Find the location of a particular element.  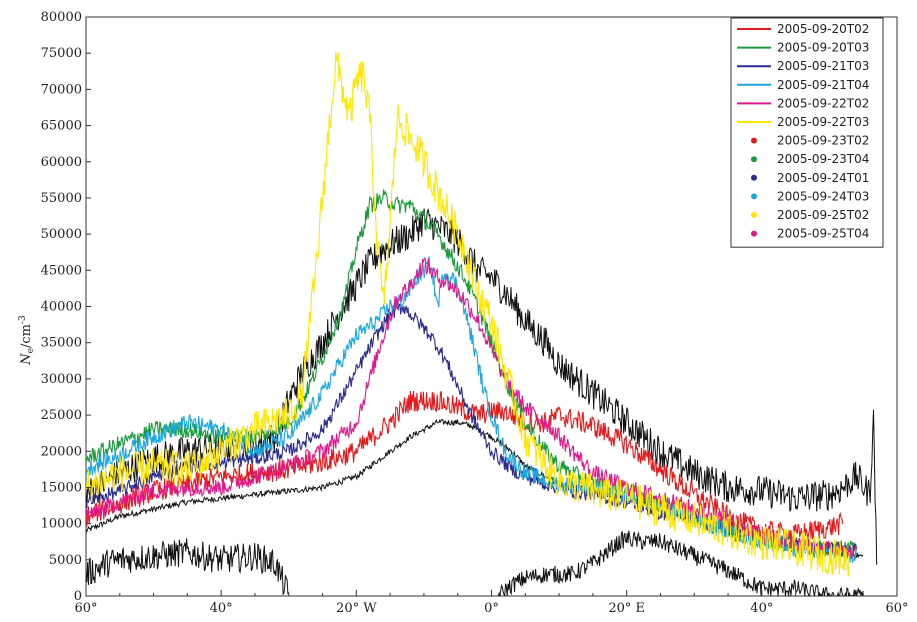

y-tick-label: 20000 is located at coordinates (61, 451).